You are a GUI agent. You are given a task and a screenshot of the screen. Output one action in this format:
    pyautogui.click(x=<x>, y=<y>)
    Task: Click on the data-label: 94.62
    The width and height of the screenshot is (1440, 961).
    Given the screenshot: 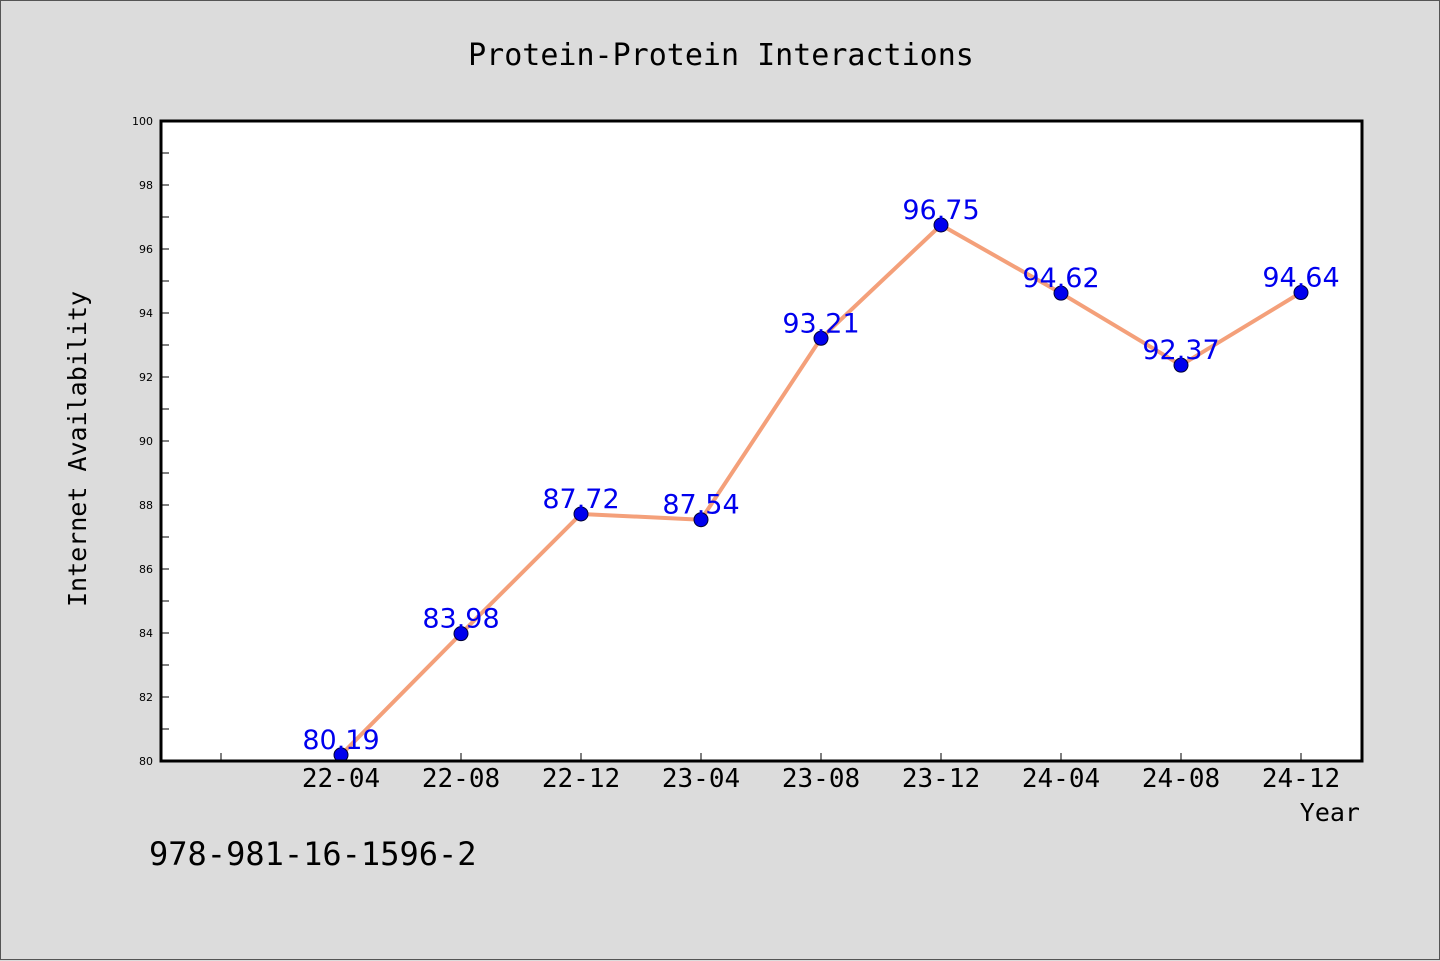 What is the action you would take?
    pyautogui.click(x=1060, y=278)
    